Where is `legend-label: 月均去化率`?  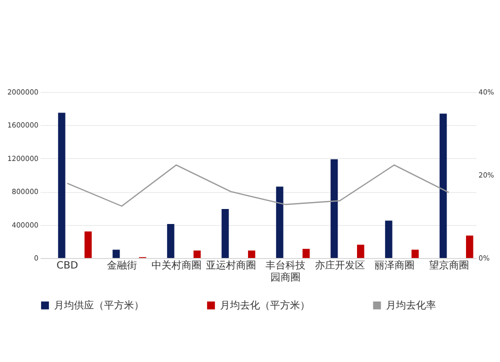
legend-label: 月均去化率 is located at coordinates (411, 305).